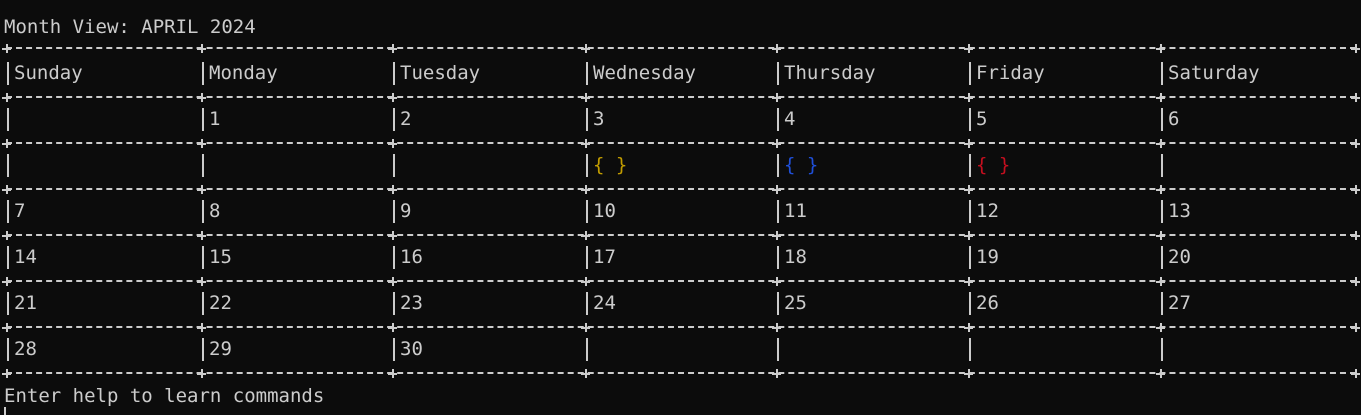 Image resolution: width=1361 pixels, height=415 pixels. What do you see at coordinates (215, 119) in the screenshot?
I see `day-cell: 1` at bounding box center [215, 119].